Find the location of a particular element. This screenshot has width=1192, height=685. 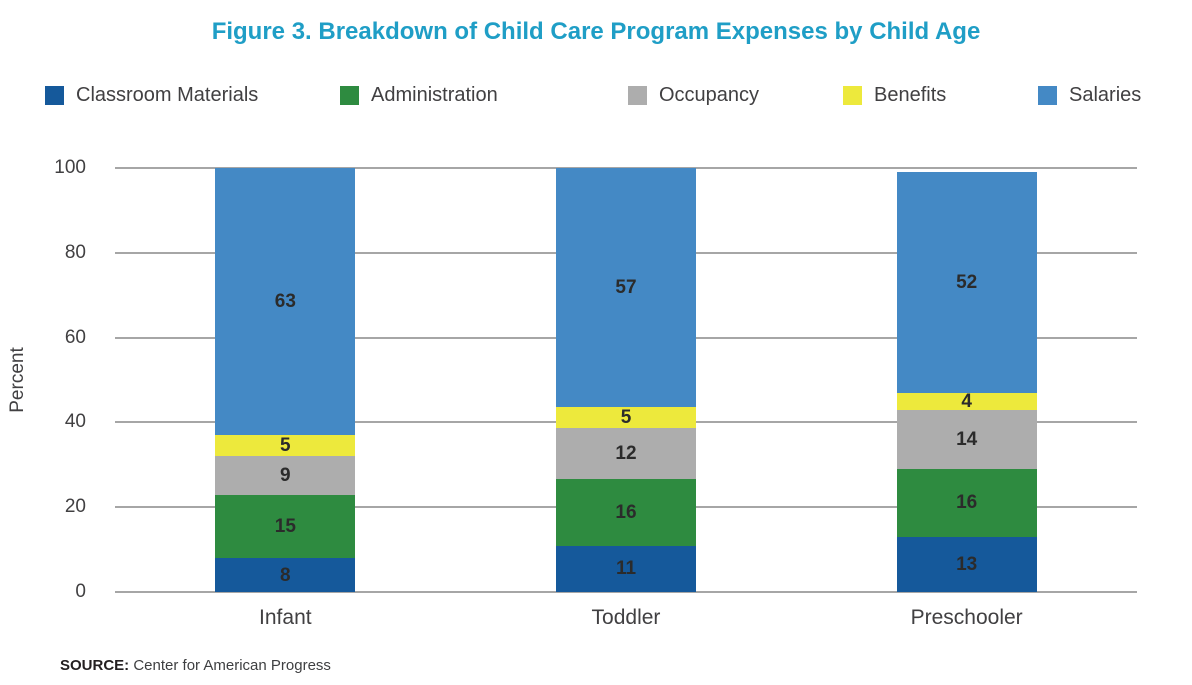

value-label: 4 is located at coordinates (966, 401).